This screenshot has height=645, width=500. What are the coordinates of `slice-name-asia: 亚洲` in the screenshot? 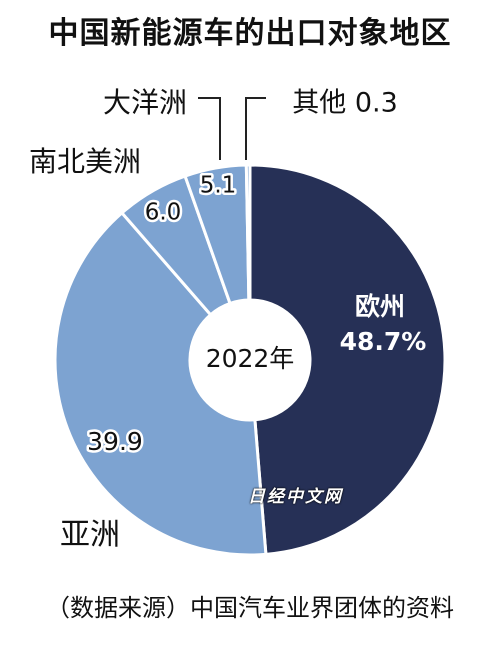 It's located at (90, 535).